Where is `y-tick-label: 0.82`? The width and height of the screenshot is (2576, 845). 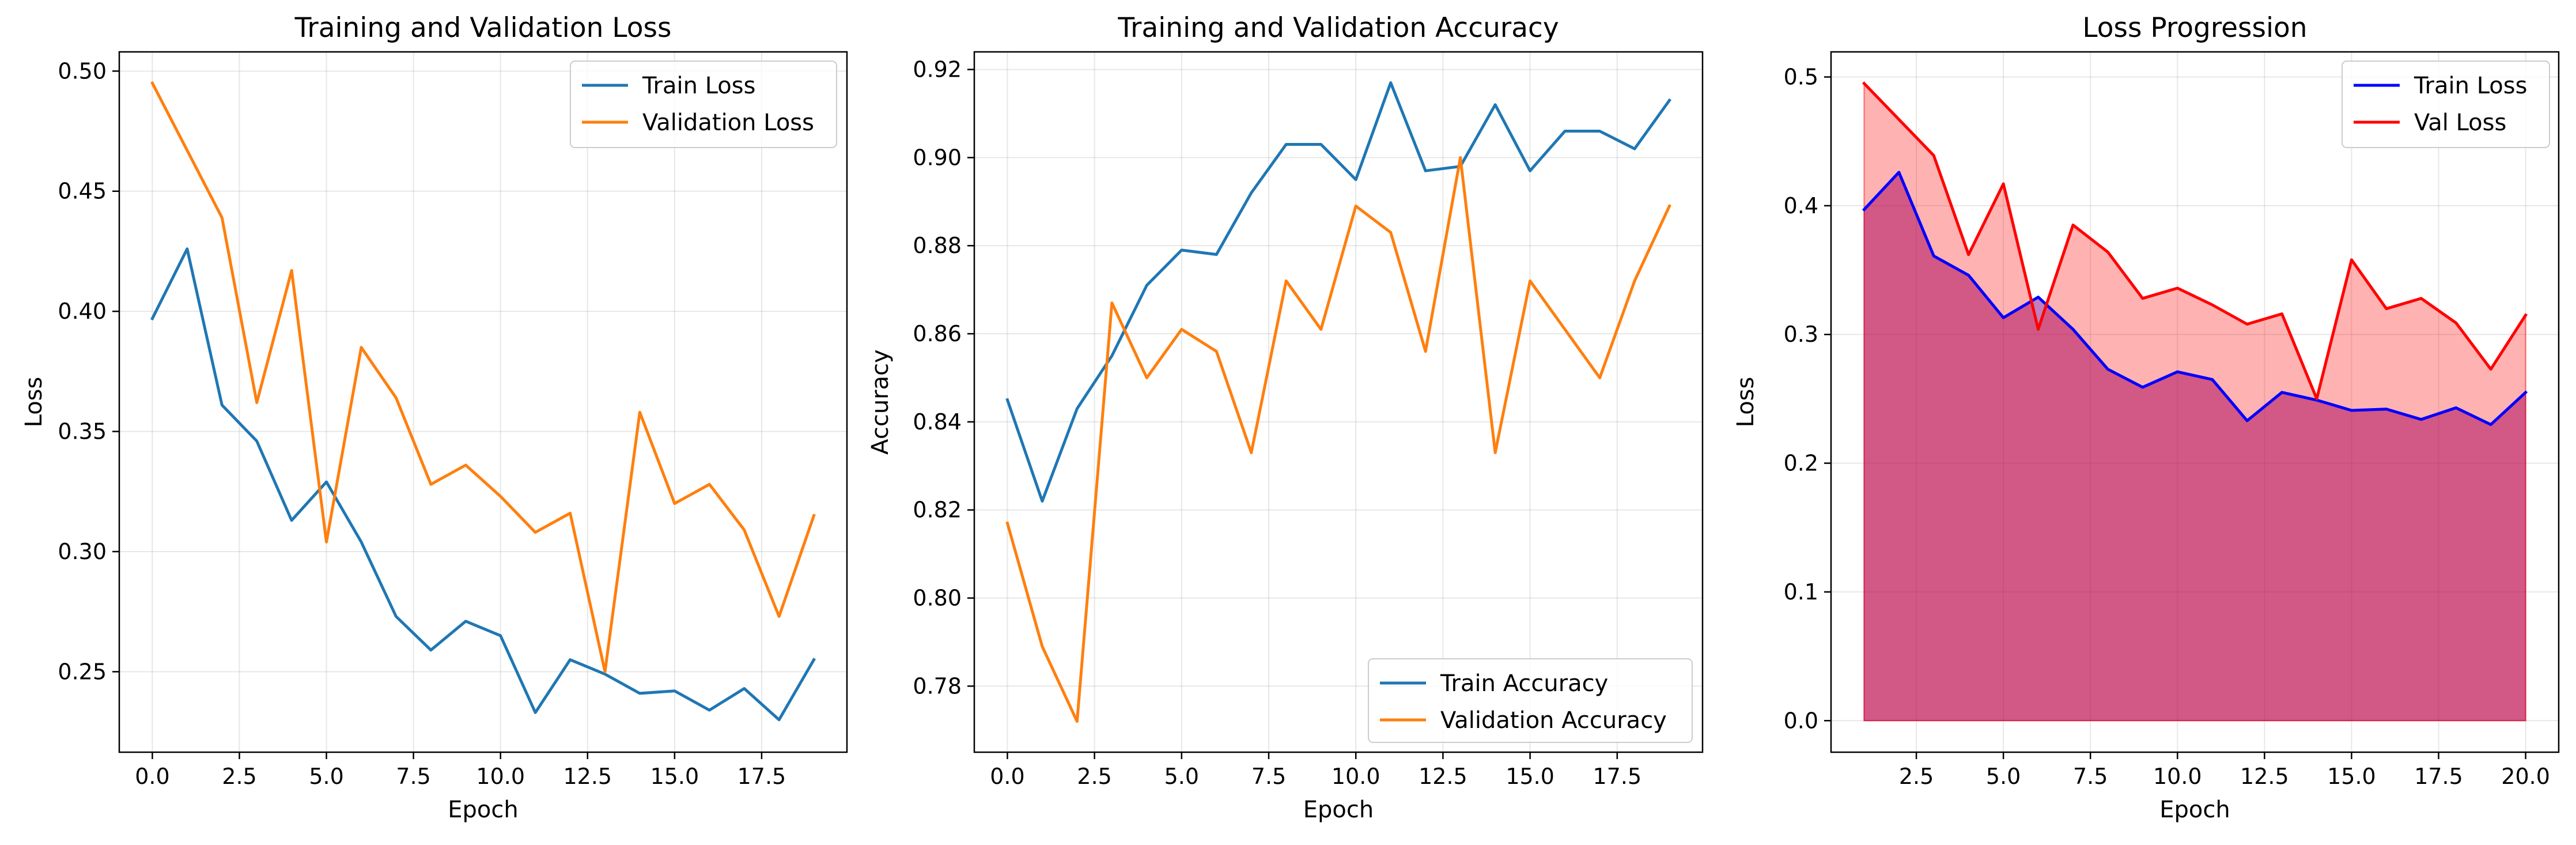 y-tick-label: 0.82 is located at coordinates (937, 510).